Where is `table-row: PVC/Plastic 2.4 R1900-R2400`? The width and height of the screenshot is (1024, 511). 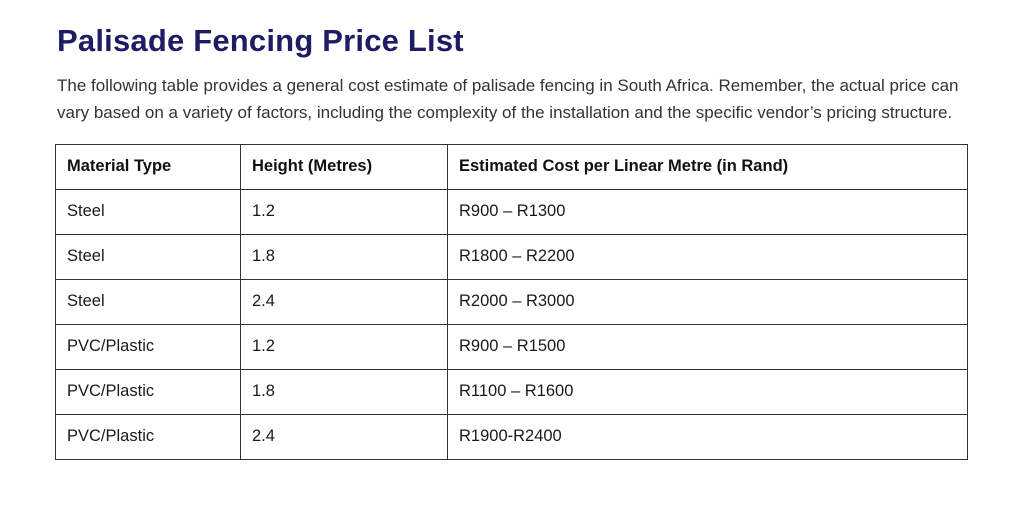
table-row: PVC/Plastic 2.4 R1900-R2400 is located at coordinates (511, 436).